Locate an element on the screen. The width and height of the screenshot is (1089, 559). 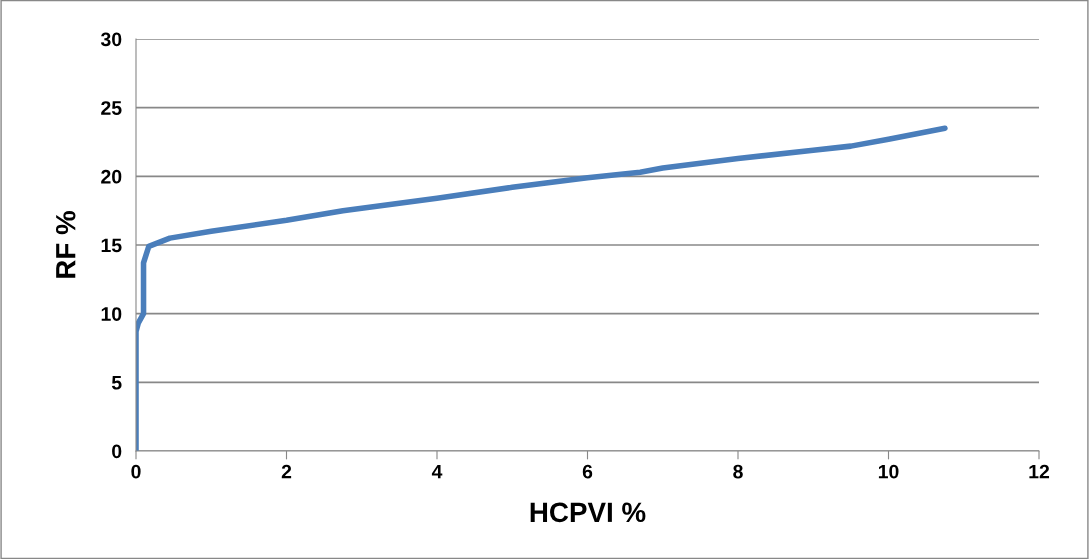
x-tick-label: 4 is located at coordinates (437, 471).